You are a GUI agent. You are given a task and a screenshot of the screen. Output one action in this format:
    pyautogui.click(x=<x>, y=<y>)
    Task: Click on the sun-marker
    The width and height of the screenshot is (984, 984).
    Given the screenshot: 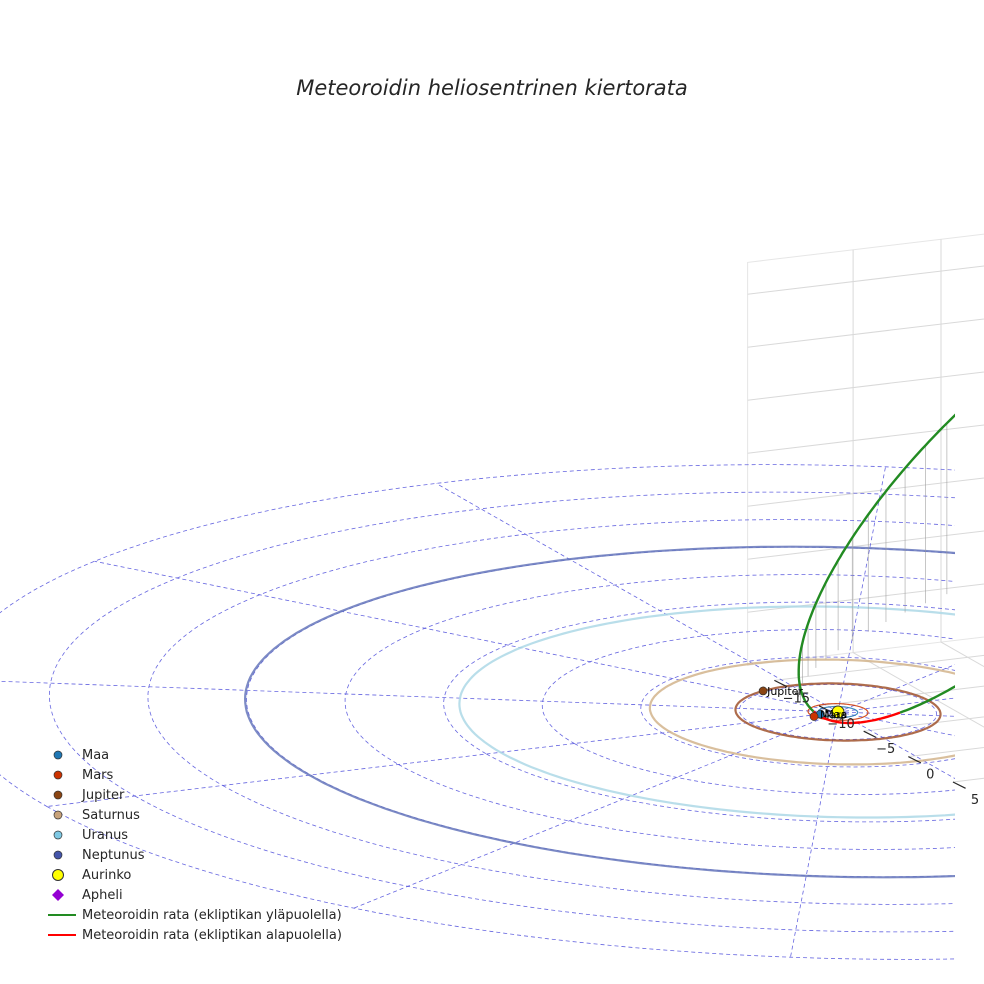 What is the action you would take?
    pyautogui.click(x=838, y=712)
    